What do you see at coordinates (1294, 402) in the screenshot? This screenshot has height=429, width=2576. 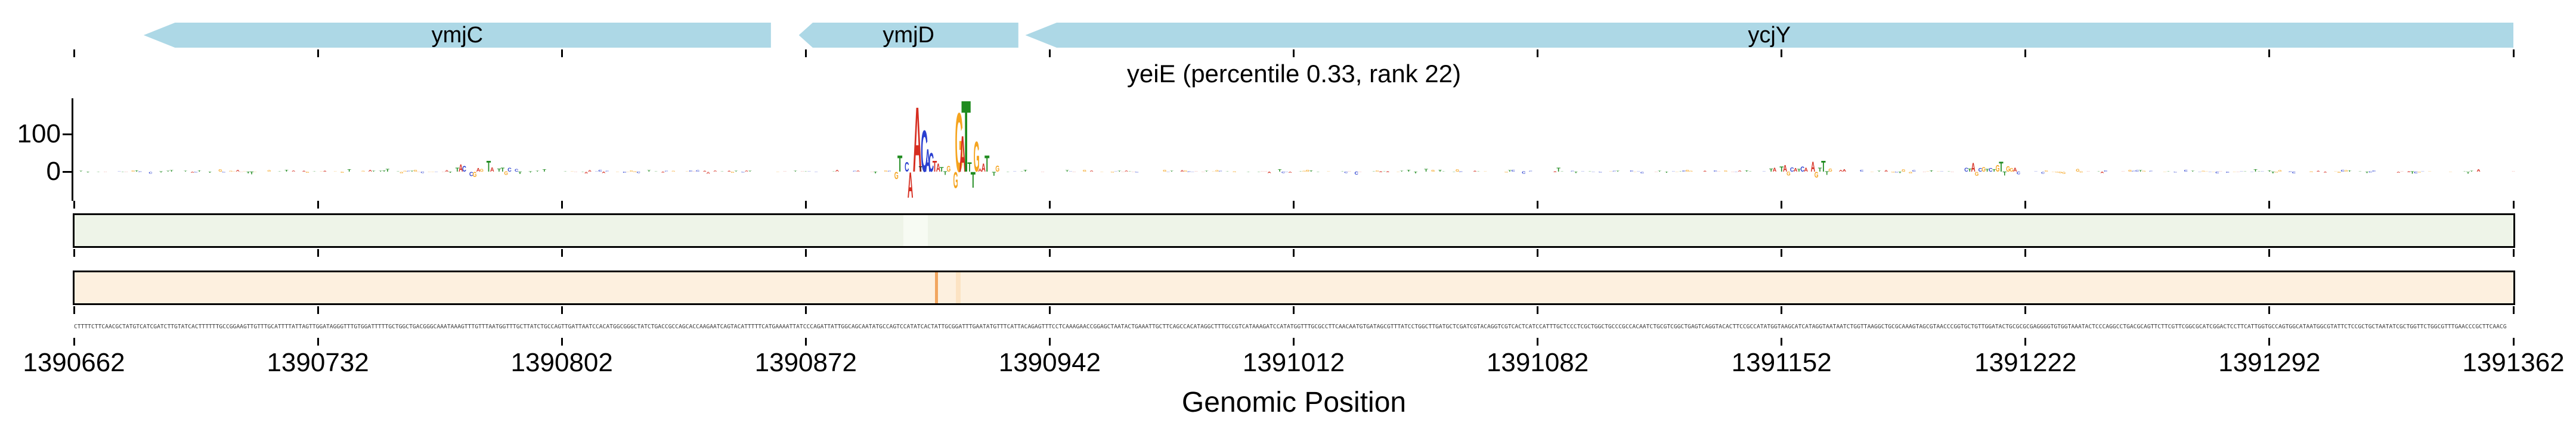 I see `x-axis-title: Genomic Position` at bounding box center [1294, 402].